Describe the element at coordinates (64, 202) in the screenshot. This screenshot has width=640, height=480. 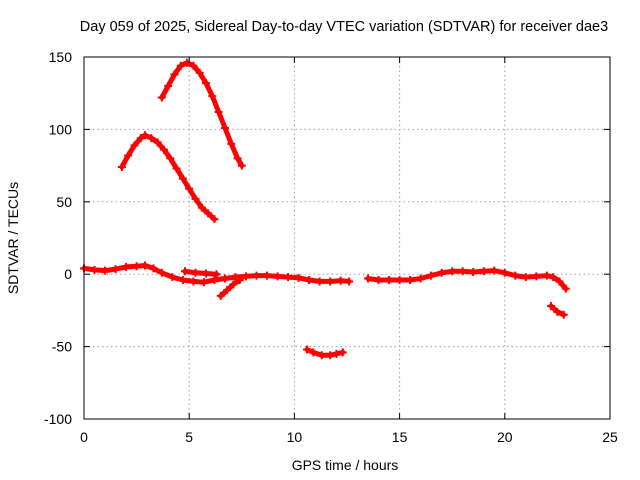
I see `y-tick-label: 50` at that location.